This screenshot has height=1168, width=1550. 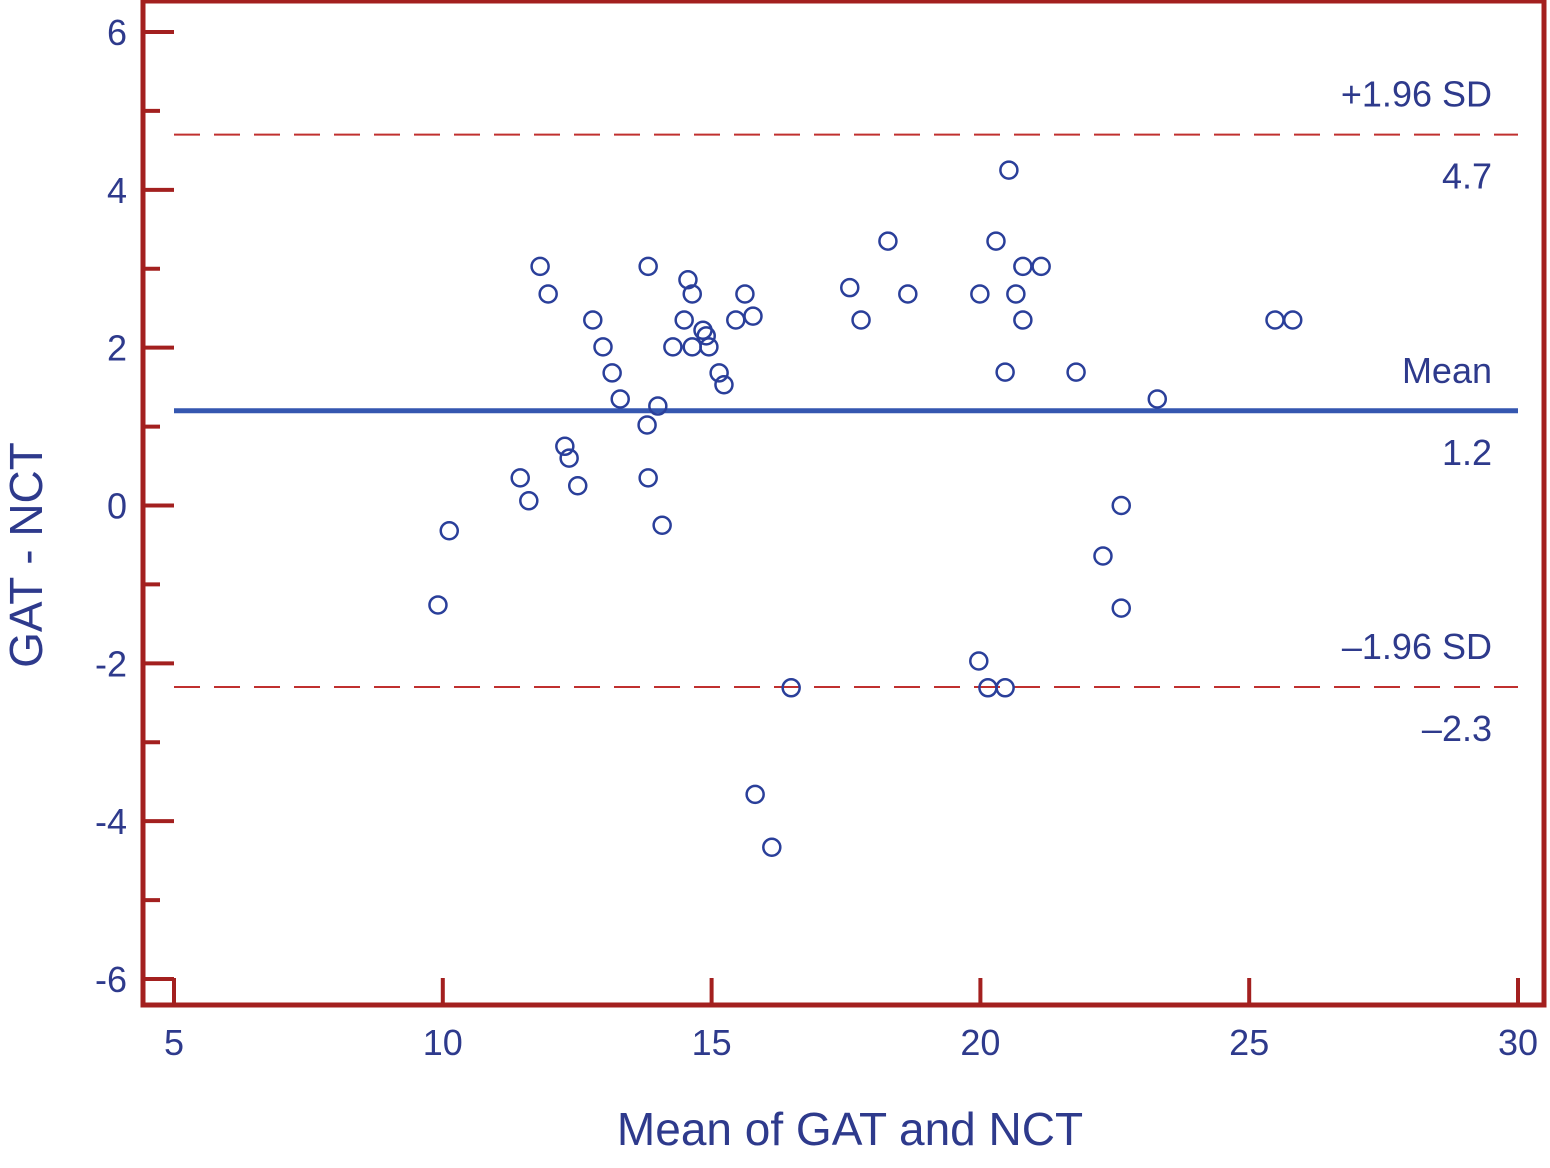 What do you see at coordinates (117, 506) in the screenshot?
I see `y-tick-label: 0` at bounding box center [117, 506].